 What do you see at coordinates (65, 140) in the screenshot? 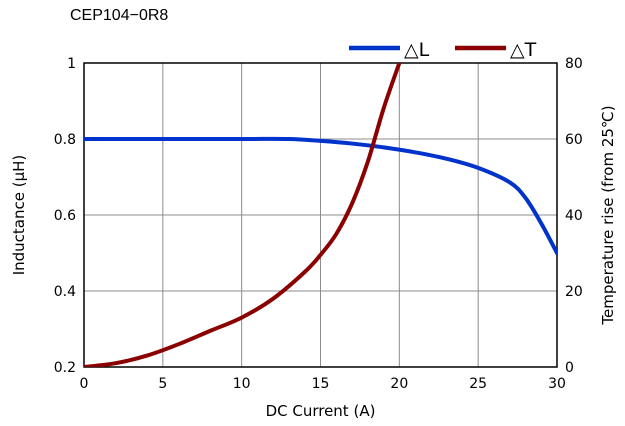
I see `y-left-tick-label: 0.8` at bounding box center [65, 140].